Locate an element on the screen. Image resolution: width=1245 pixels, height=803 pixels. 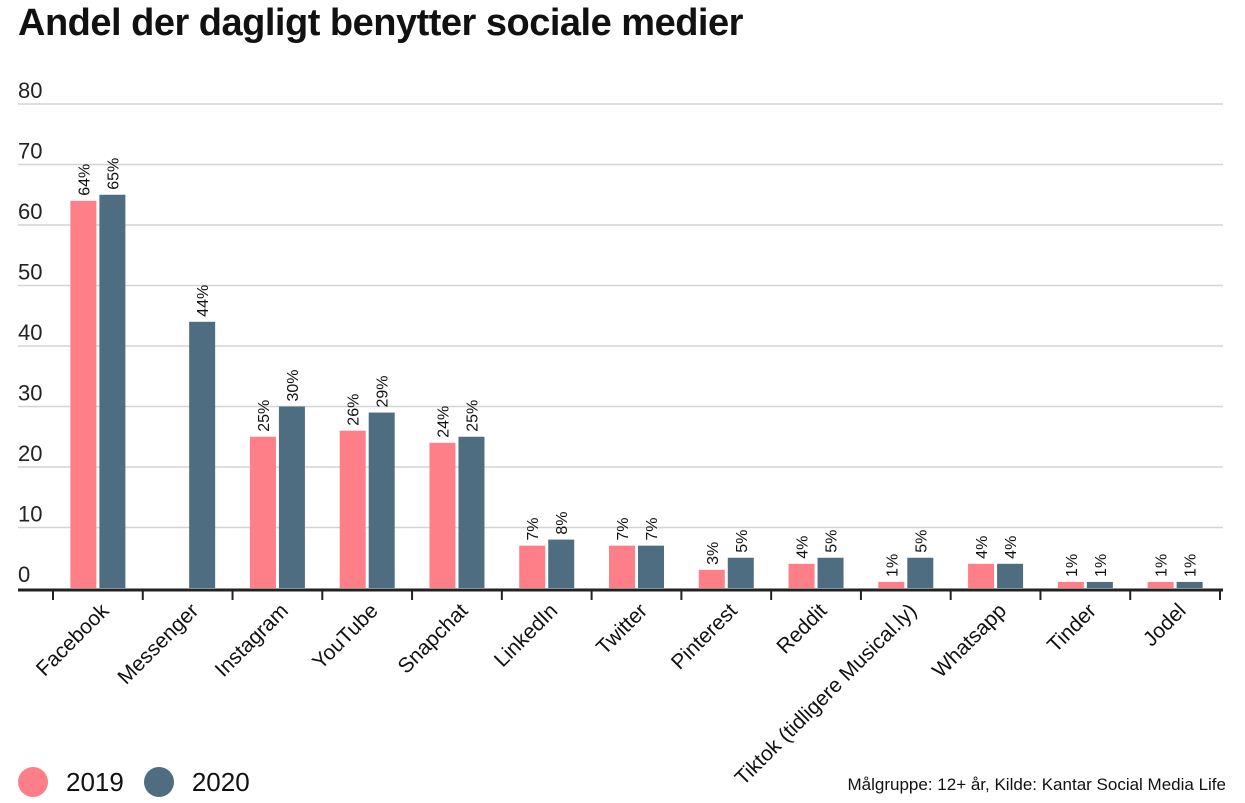
legend: 2019 2020 is located at coordinates (144, 782).